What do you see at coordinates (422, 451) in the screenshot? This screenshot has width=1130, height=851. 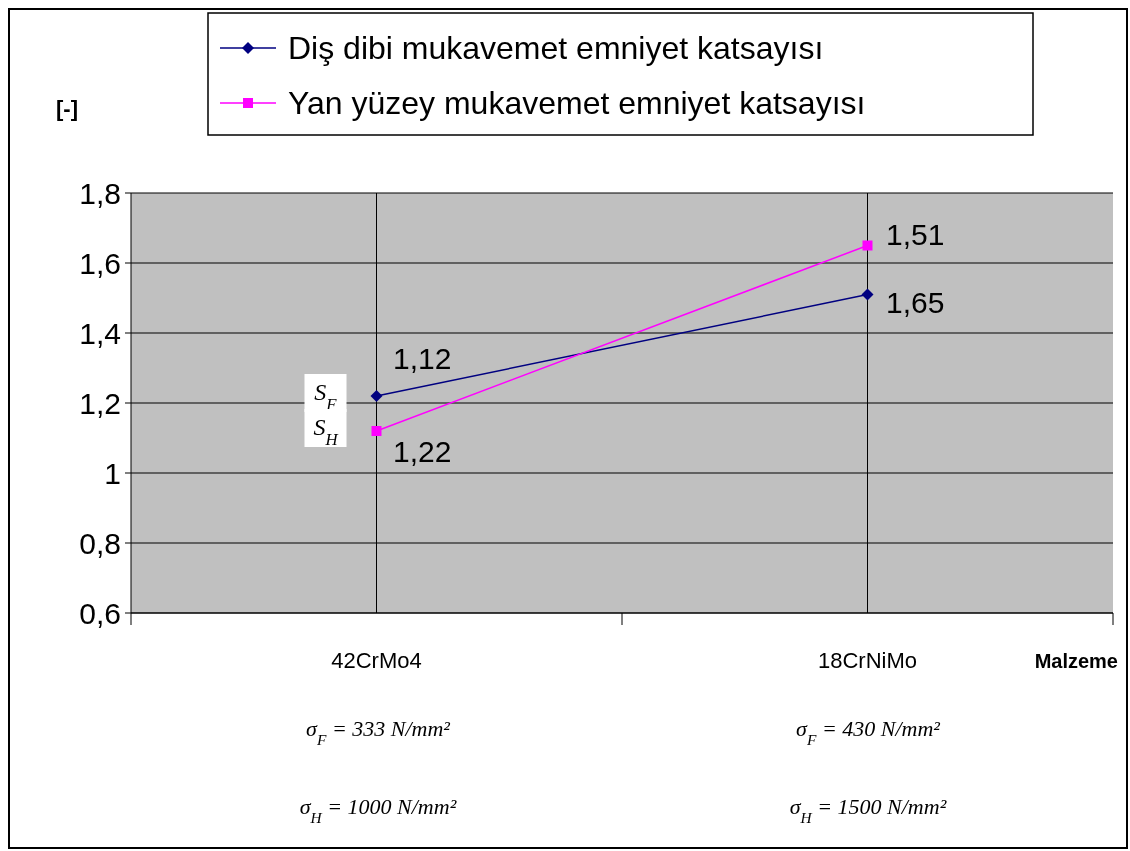 I see `annotation: 1,22` at bounding box center [422, 451].